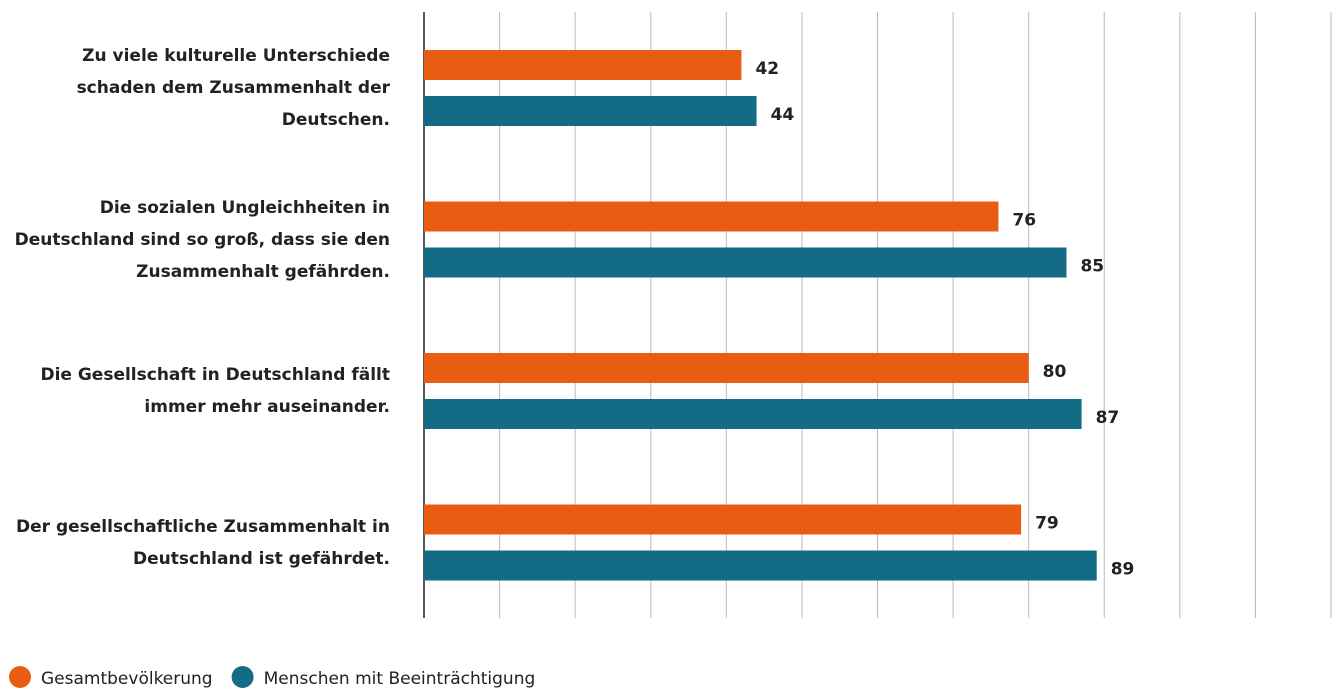 Image resolution: width=1336 pixels, height=688 pixels. I want to click on value-label: 42, so click(767, 69).